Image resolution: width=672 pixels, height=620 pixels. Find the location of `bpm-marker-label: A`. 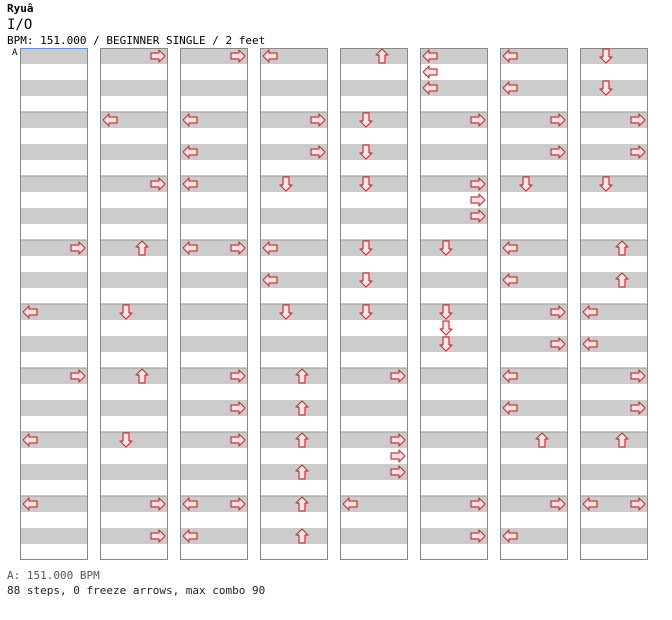

bpm-marker-label: A is located at coordinates (15, 53).